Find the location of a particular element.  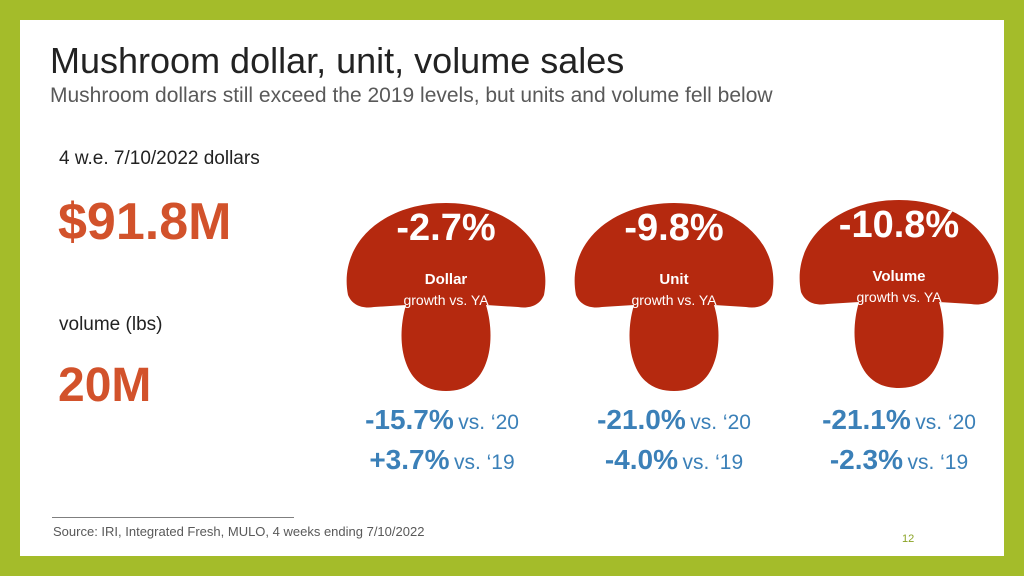

volume-label: volume (lbs) is located at coordinates (111, 324).